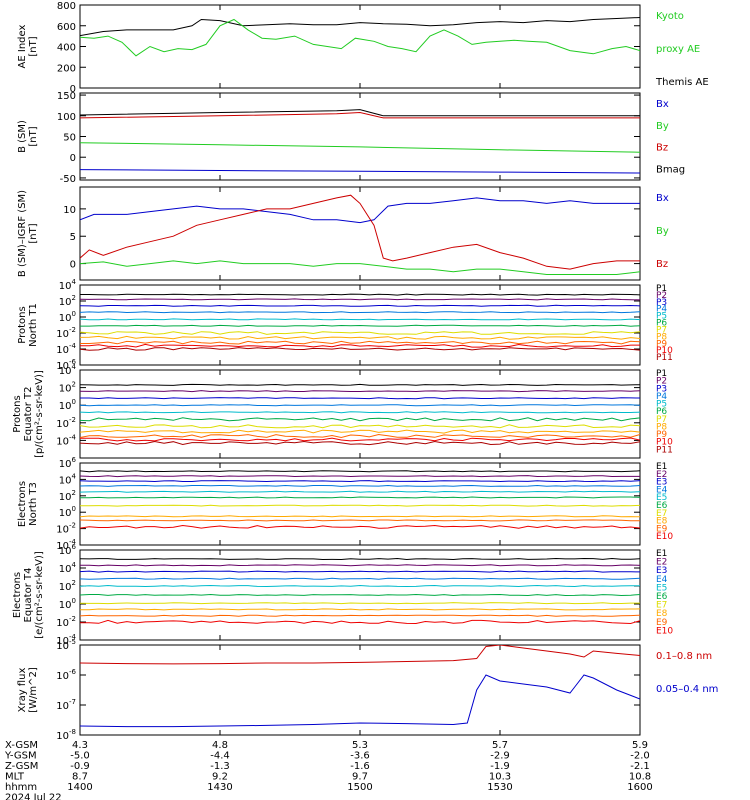 The height and width of the screenshot is (800, 750). I want to click on series-line-themis-ae, so click(360, 27).